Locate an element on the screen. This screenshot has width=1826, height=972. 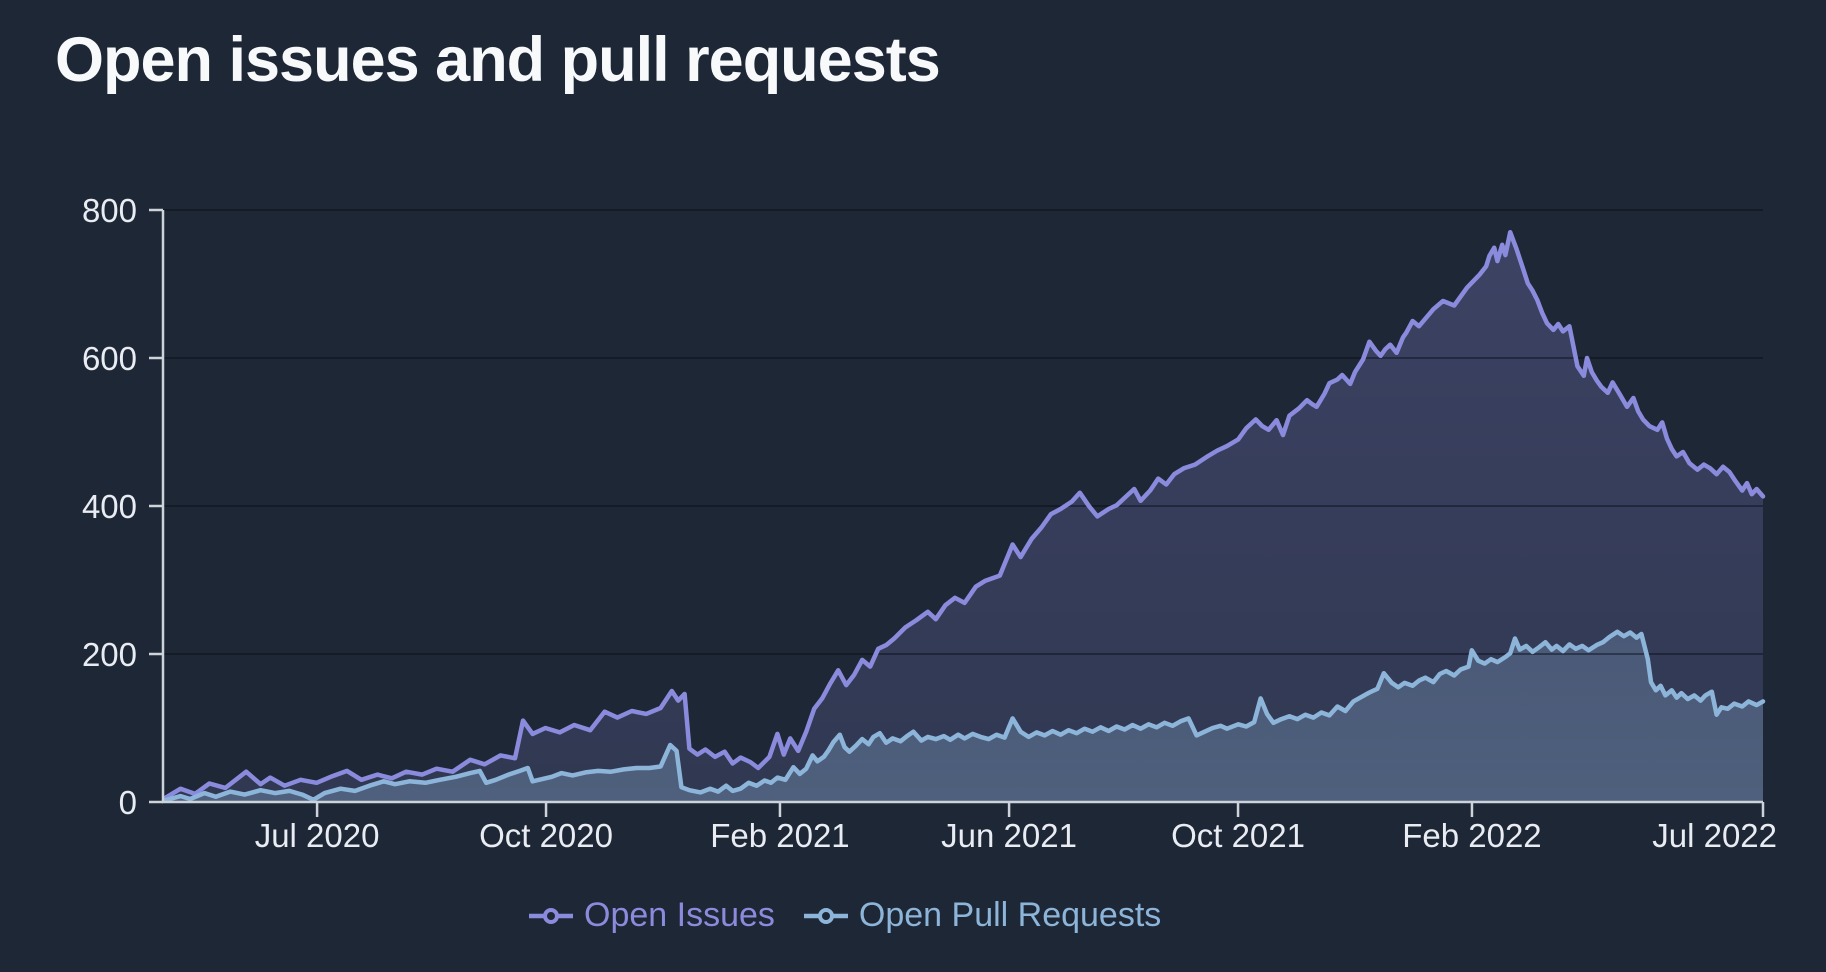
legend-item-open-issues: Open Issues is located at coordinates (651, 915).